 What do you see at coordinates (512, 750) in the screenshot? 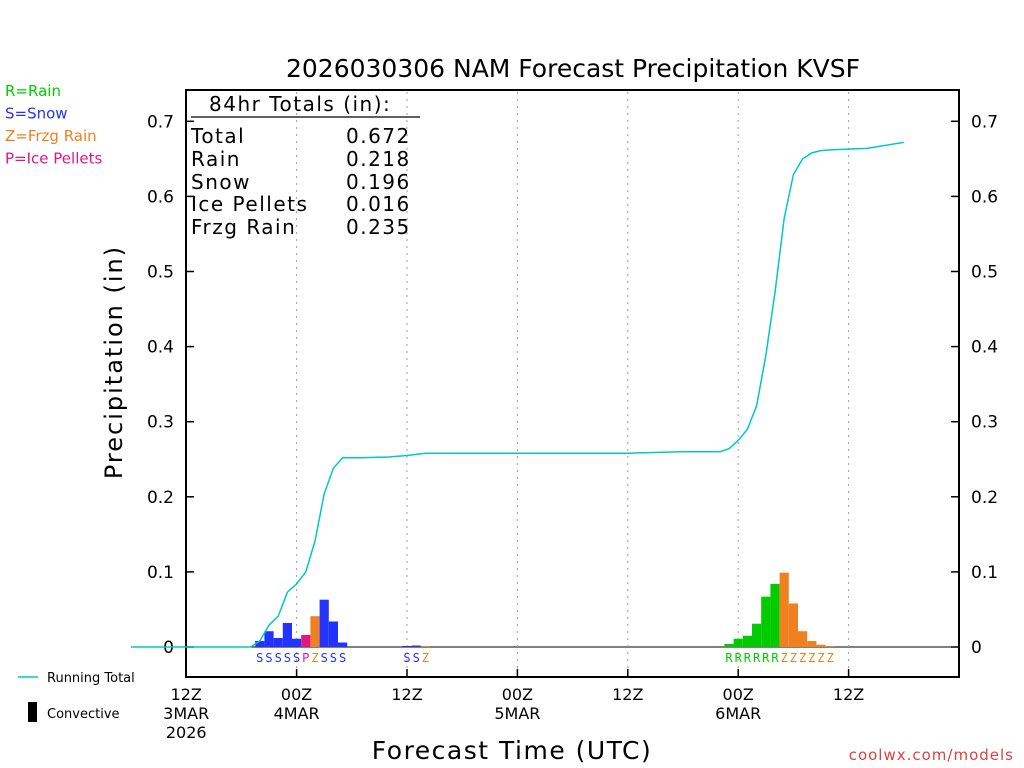
I see `x-axis-label: Forecast Time (UTC)` at bounding box center [512, 750].